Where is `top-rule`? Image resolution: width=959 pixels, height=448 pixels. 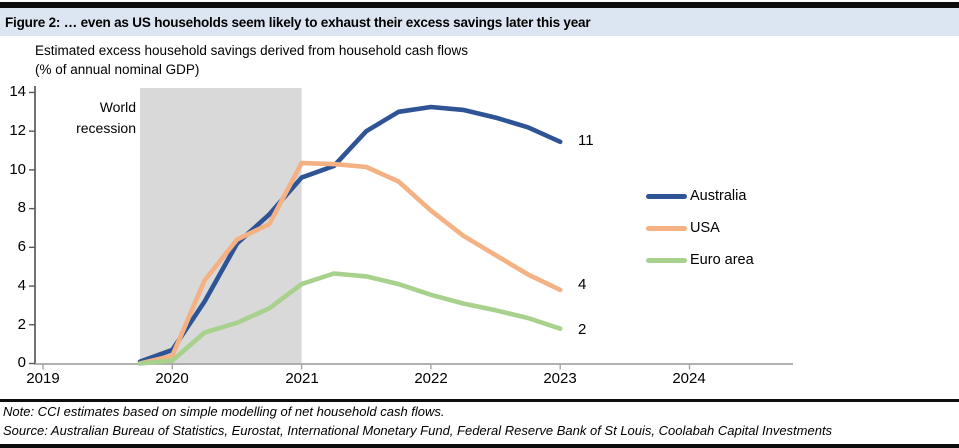 top-rule is located at coordinates (479, 5).